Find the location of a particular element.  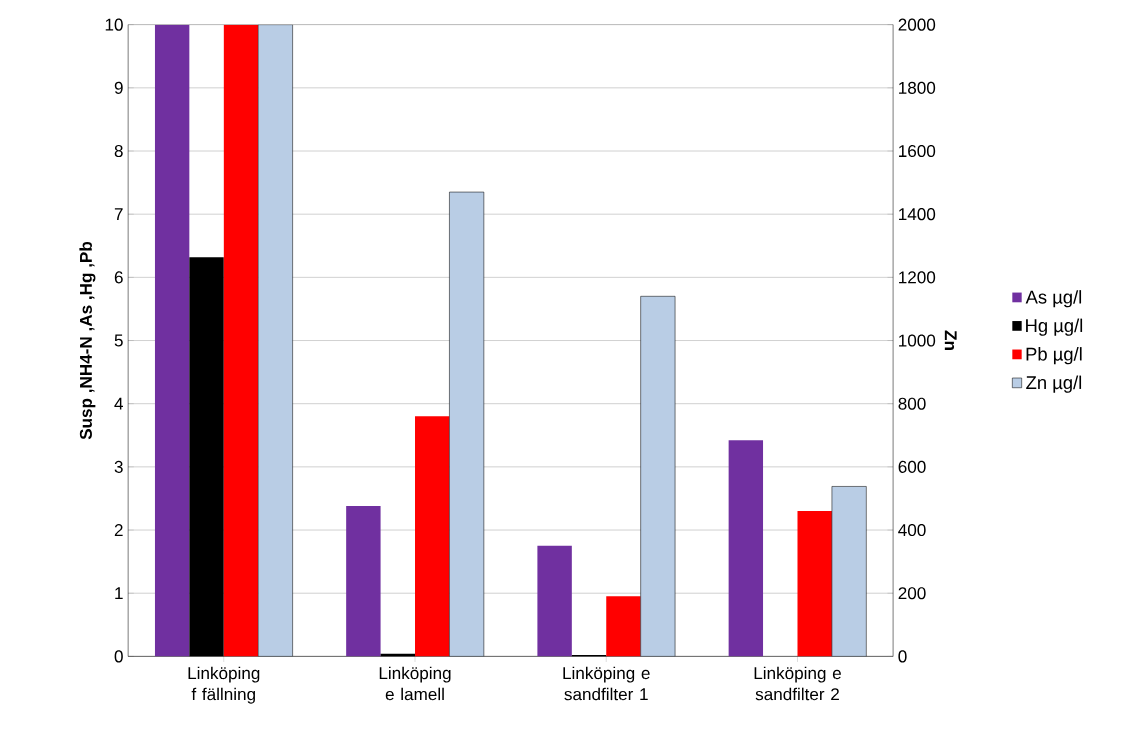

y2-tick-label: 2000 is located at coordinates (917, 24).